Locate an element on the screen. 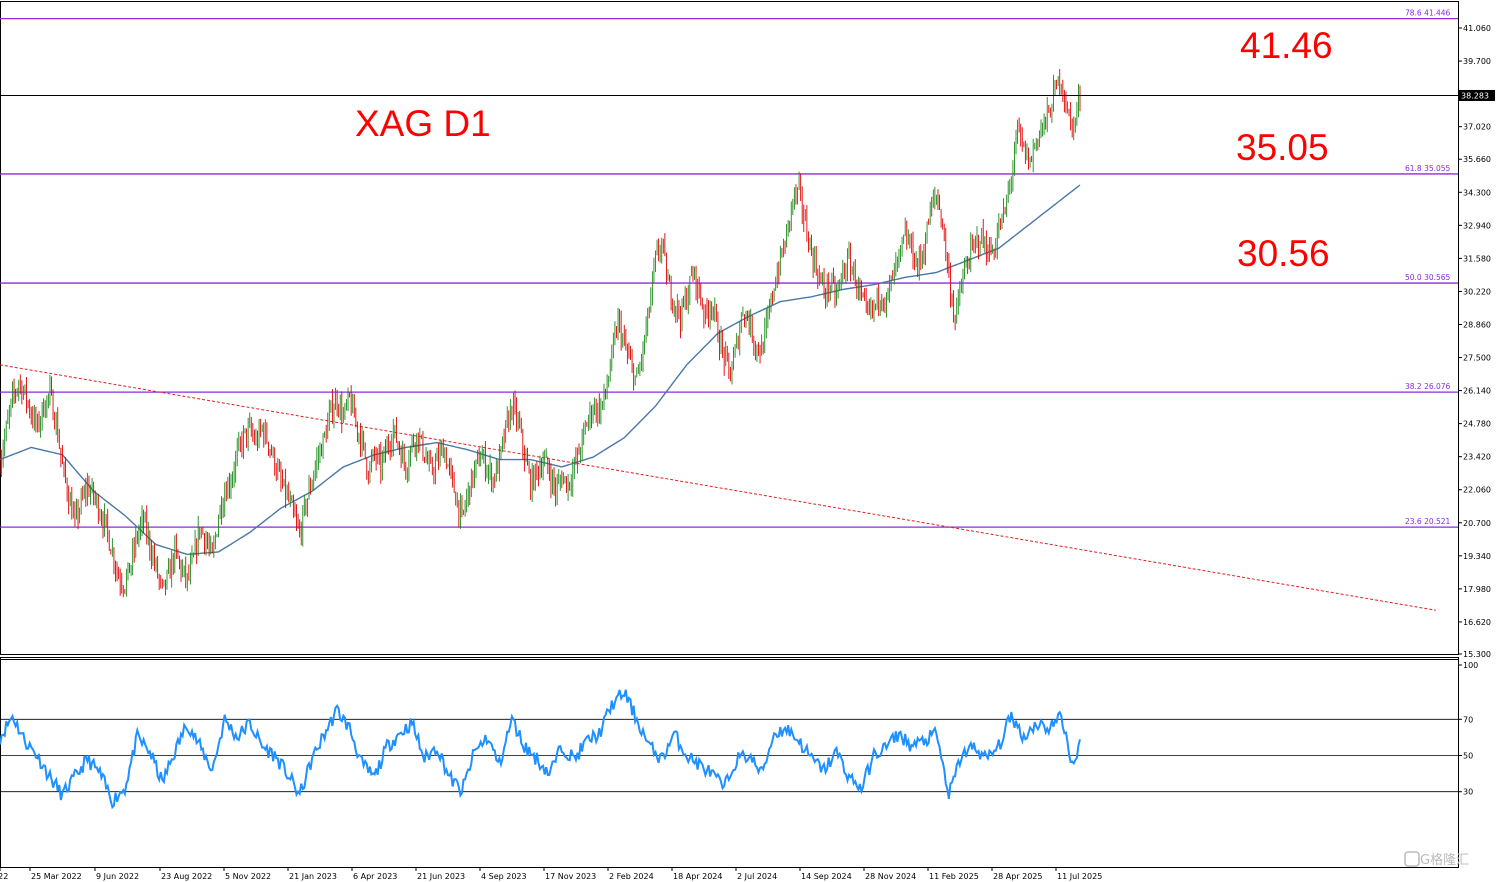 The height and width of the screenshot is (882, 1499). price-tick-label: 28.860 is located at coordinates (1477, 324).